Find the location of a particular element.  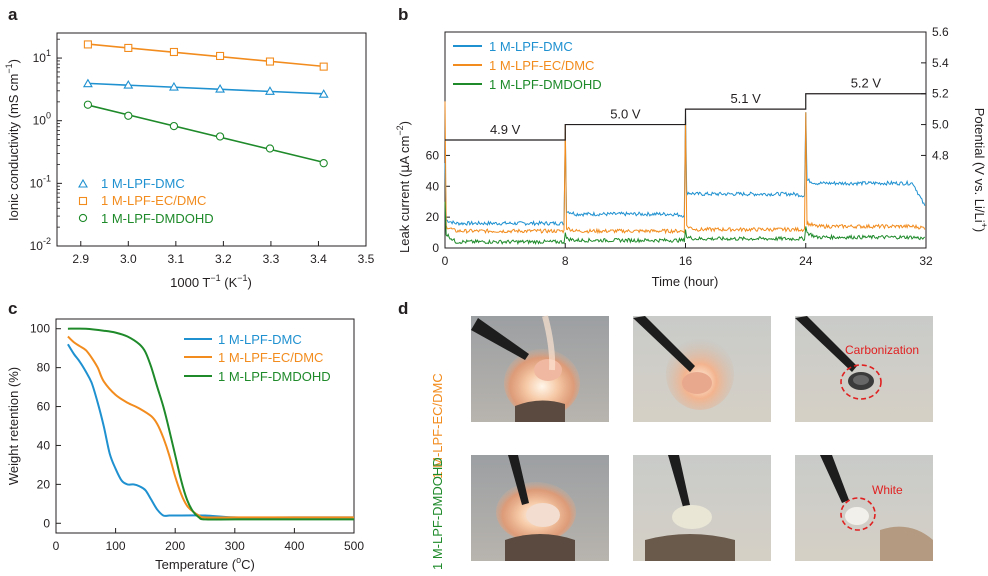

panel-a-ticks: 2.9 3.0 3.1 3.2 3.3 3.4 3.5 10⁻² 10⁻¹ 10⁰ 10¹ is located at coordinates (202, 152).